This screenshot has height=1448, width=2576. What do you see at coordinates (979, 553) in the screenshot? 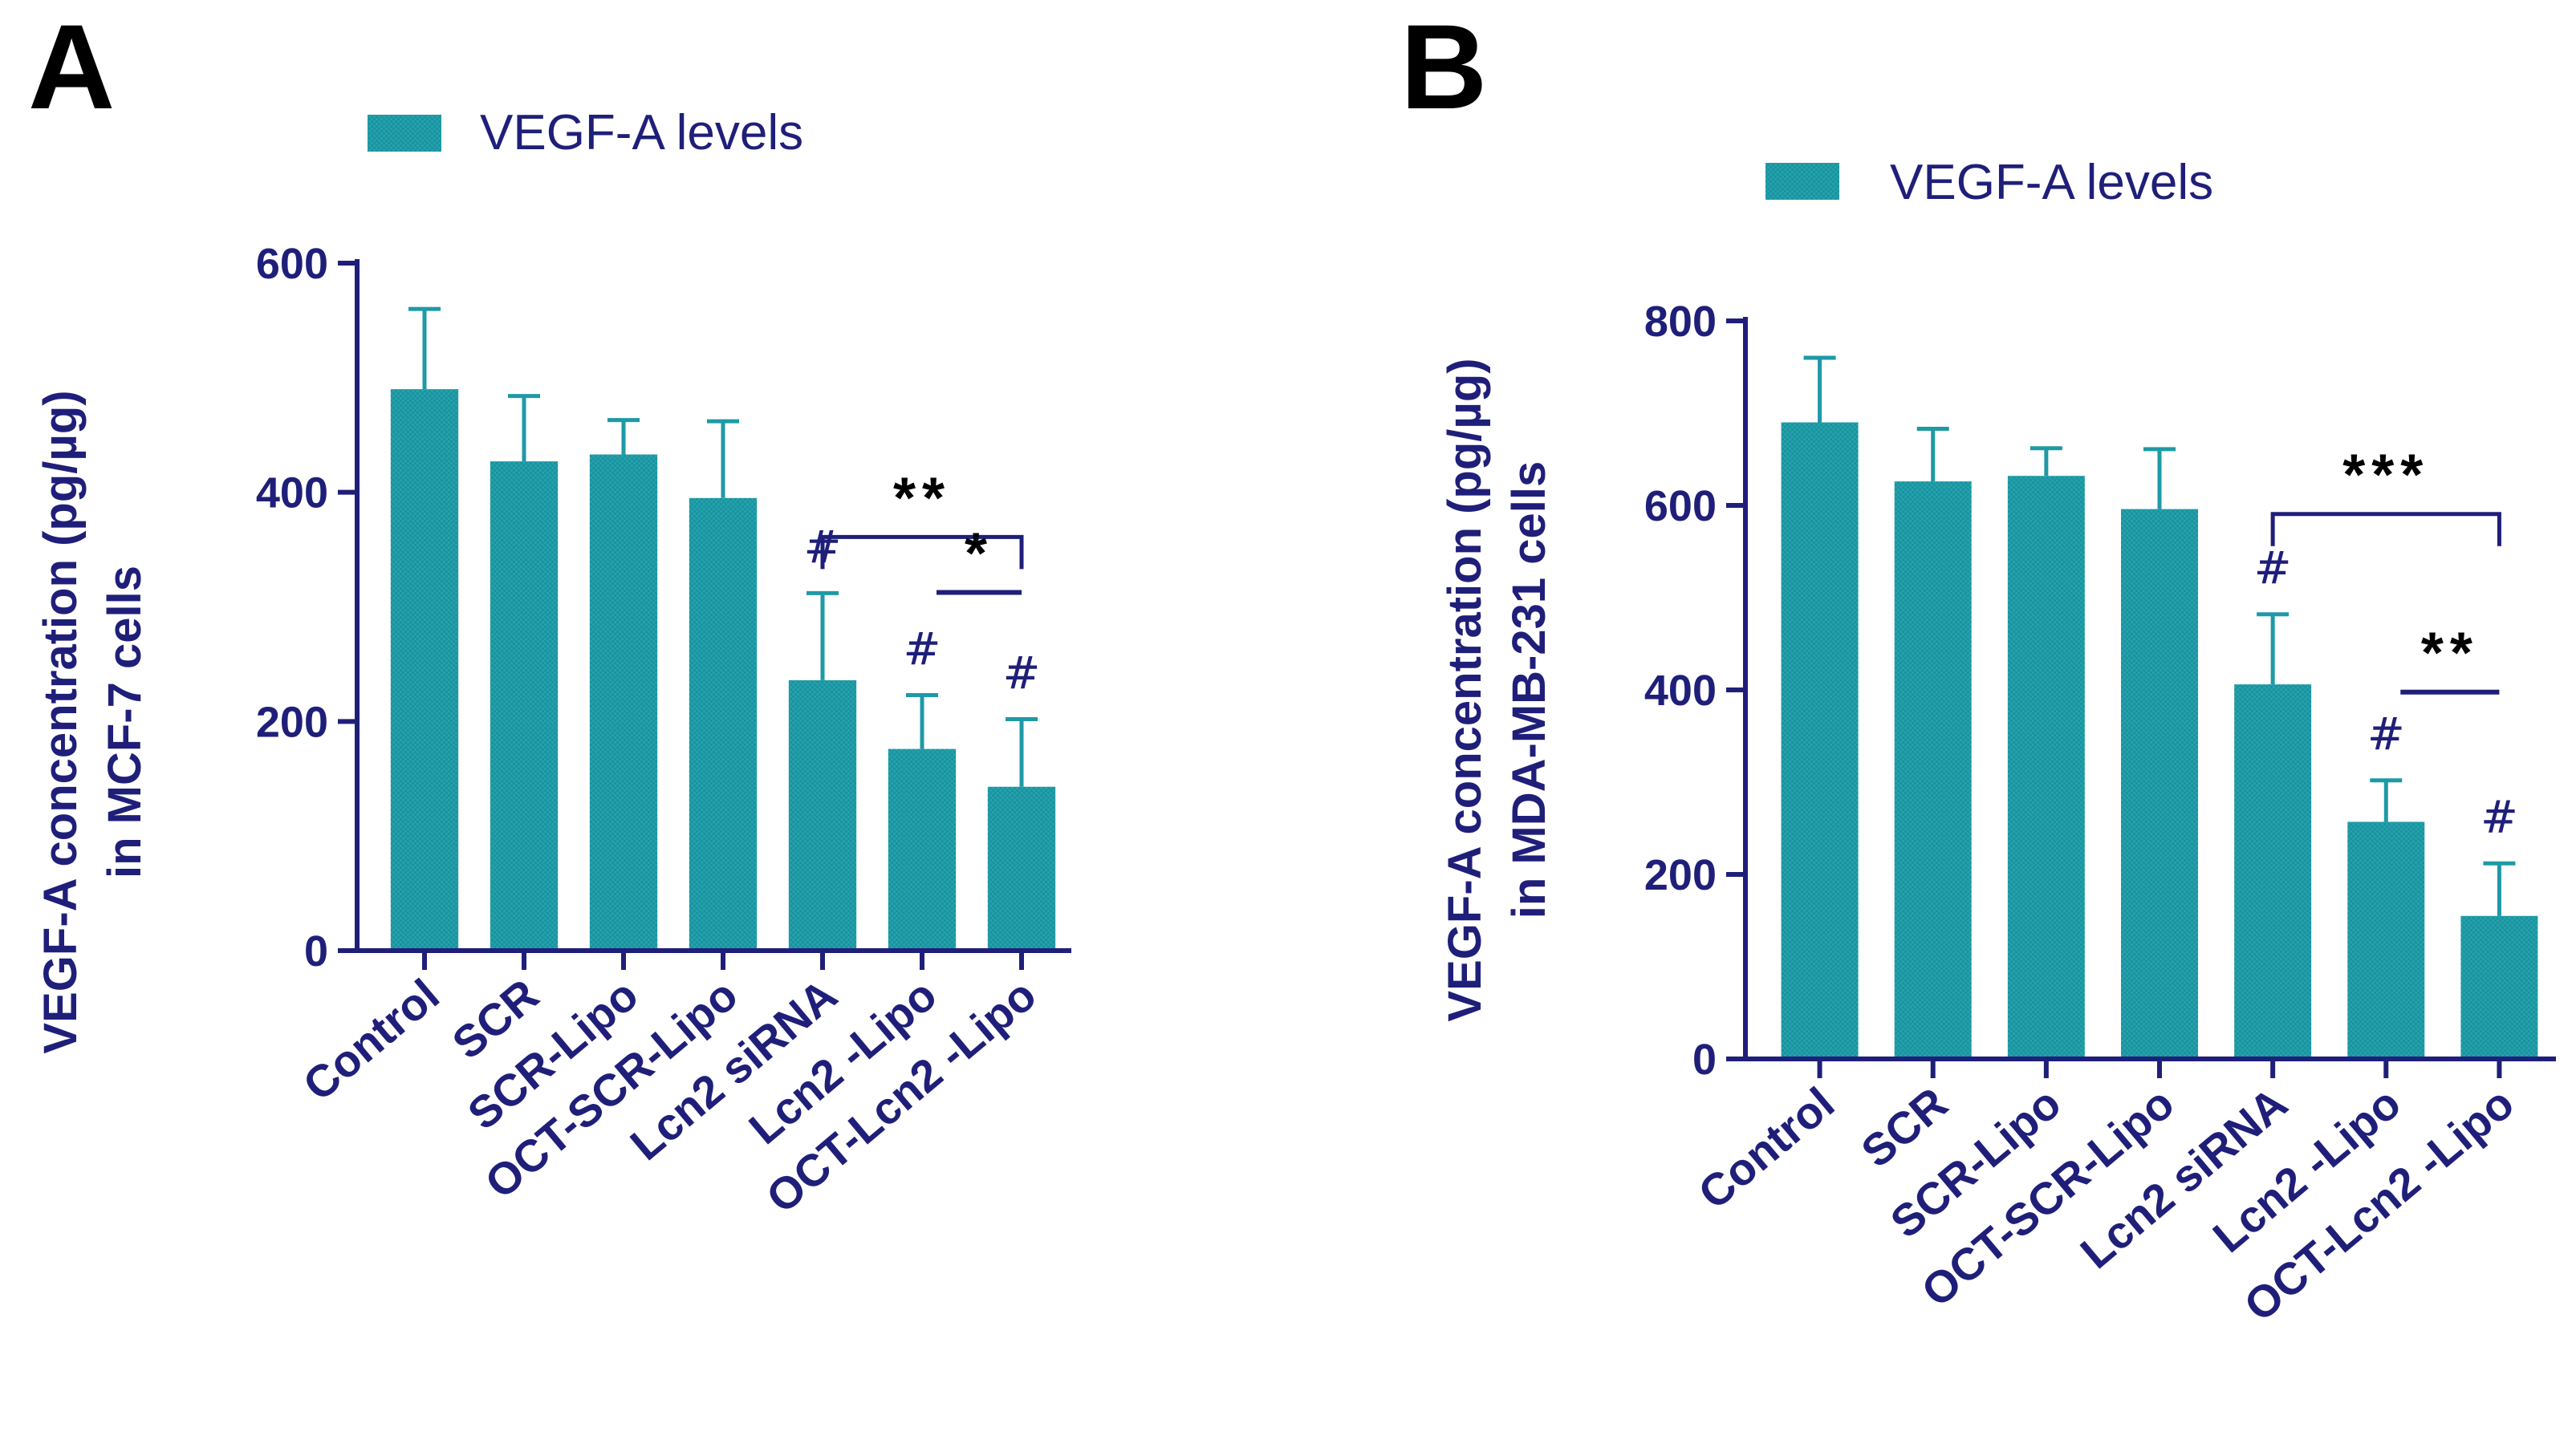
I see `significance-stars: *` at bounding box center [979, 553].